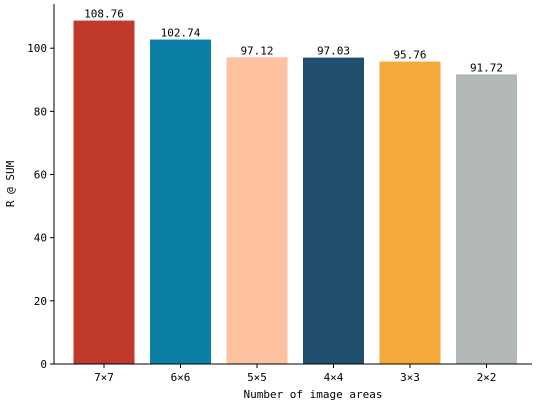 The height and width of the screenshot is (405, 550). I want to click on x-axis-ticks: 7×7 6×6 5×5 4×4 3×3 2×2, so click(295, 374).